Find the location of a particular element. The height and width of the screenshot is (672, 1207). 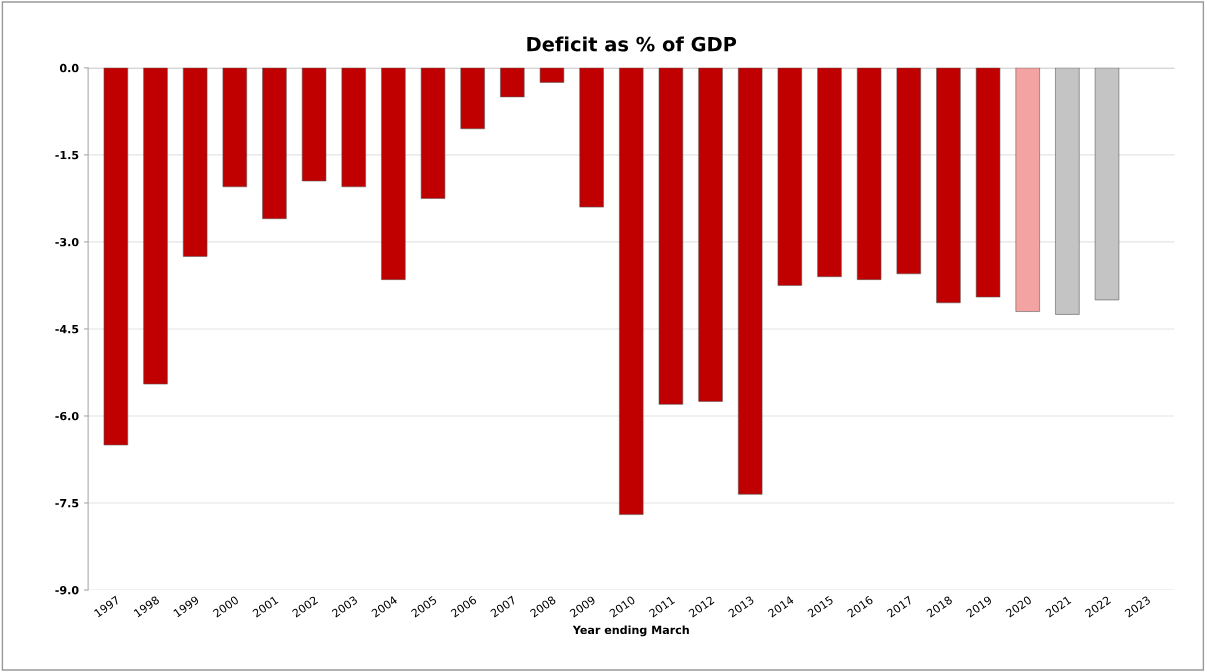

y-tick-label: -3.0 is located at coordinates (67, 242).